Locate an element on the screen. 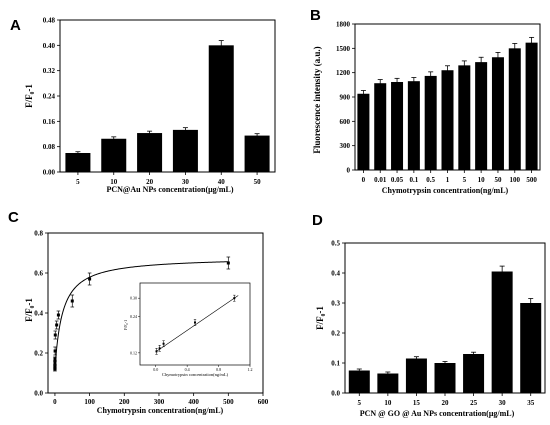 Image resolution: width=550 pixels, height=425 pixels. x-axis-label-b: Chymotrypsin concentration(ng/mL) is located at coordinates (445, 190).